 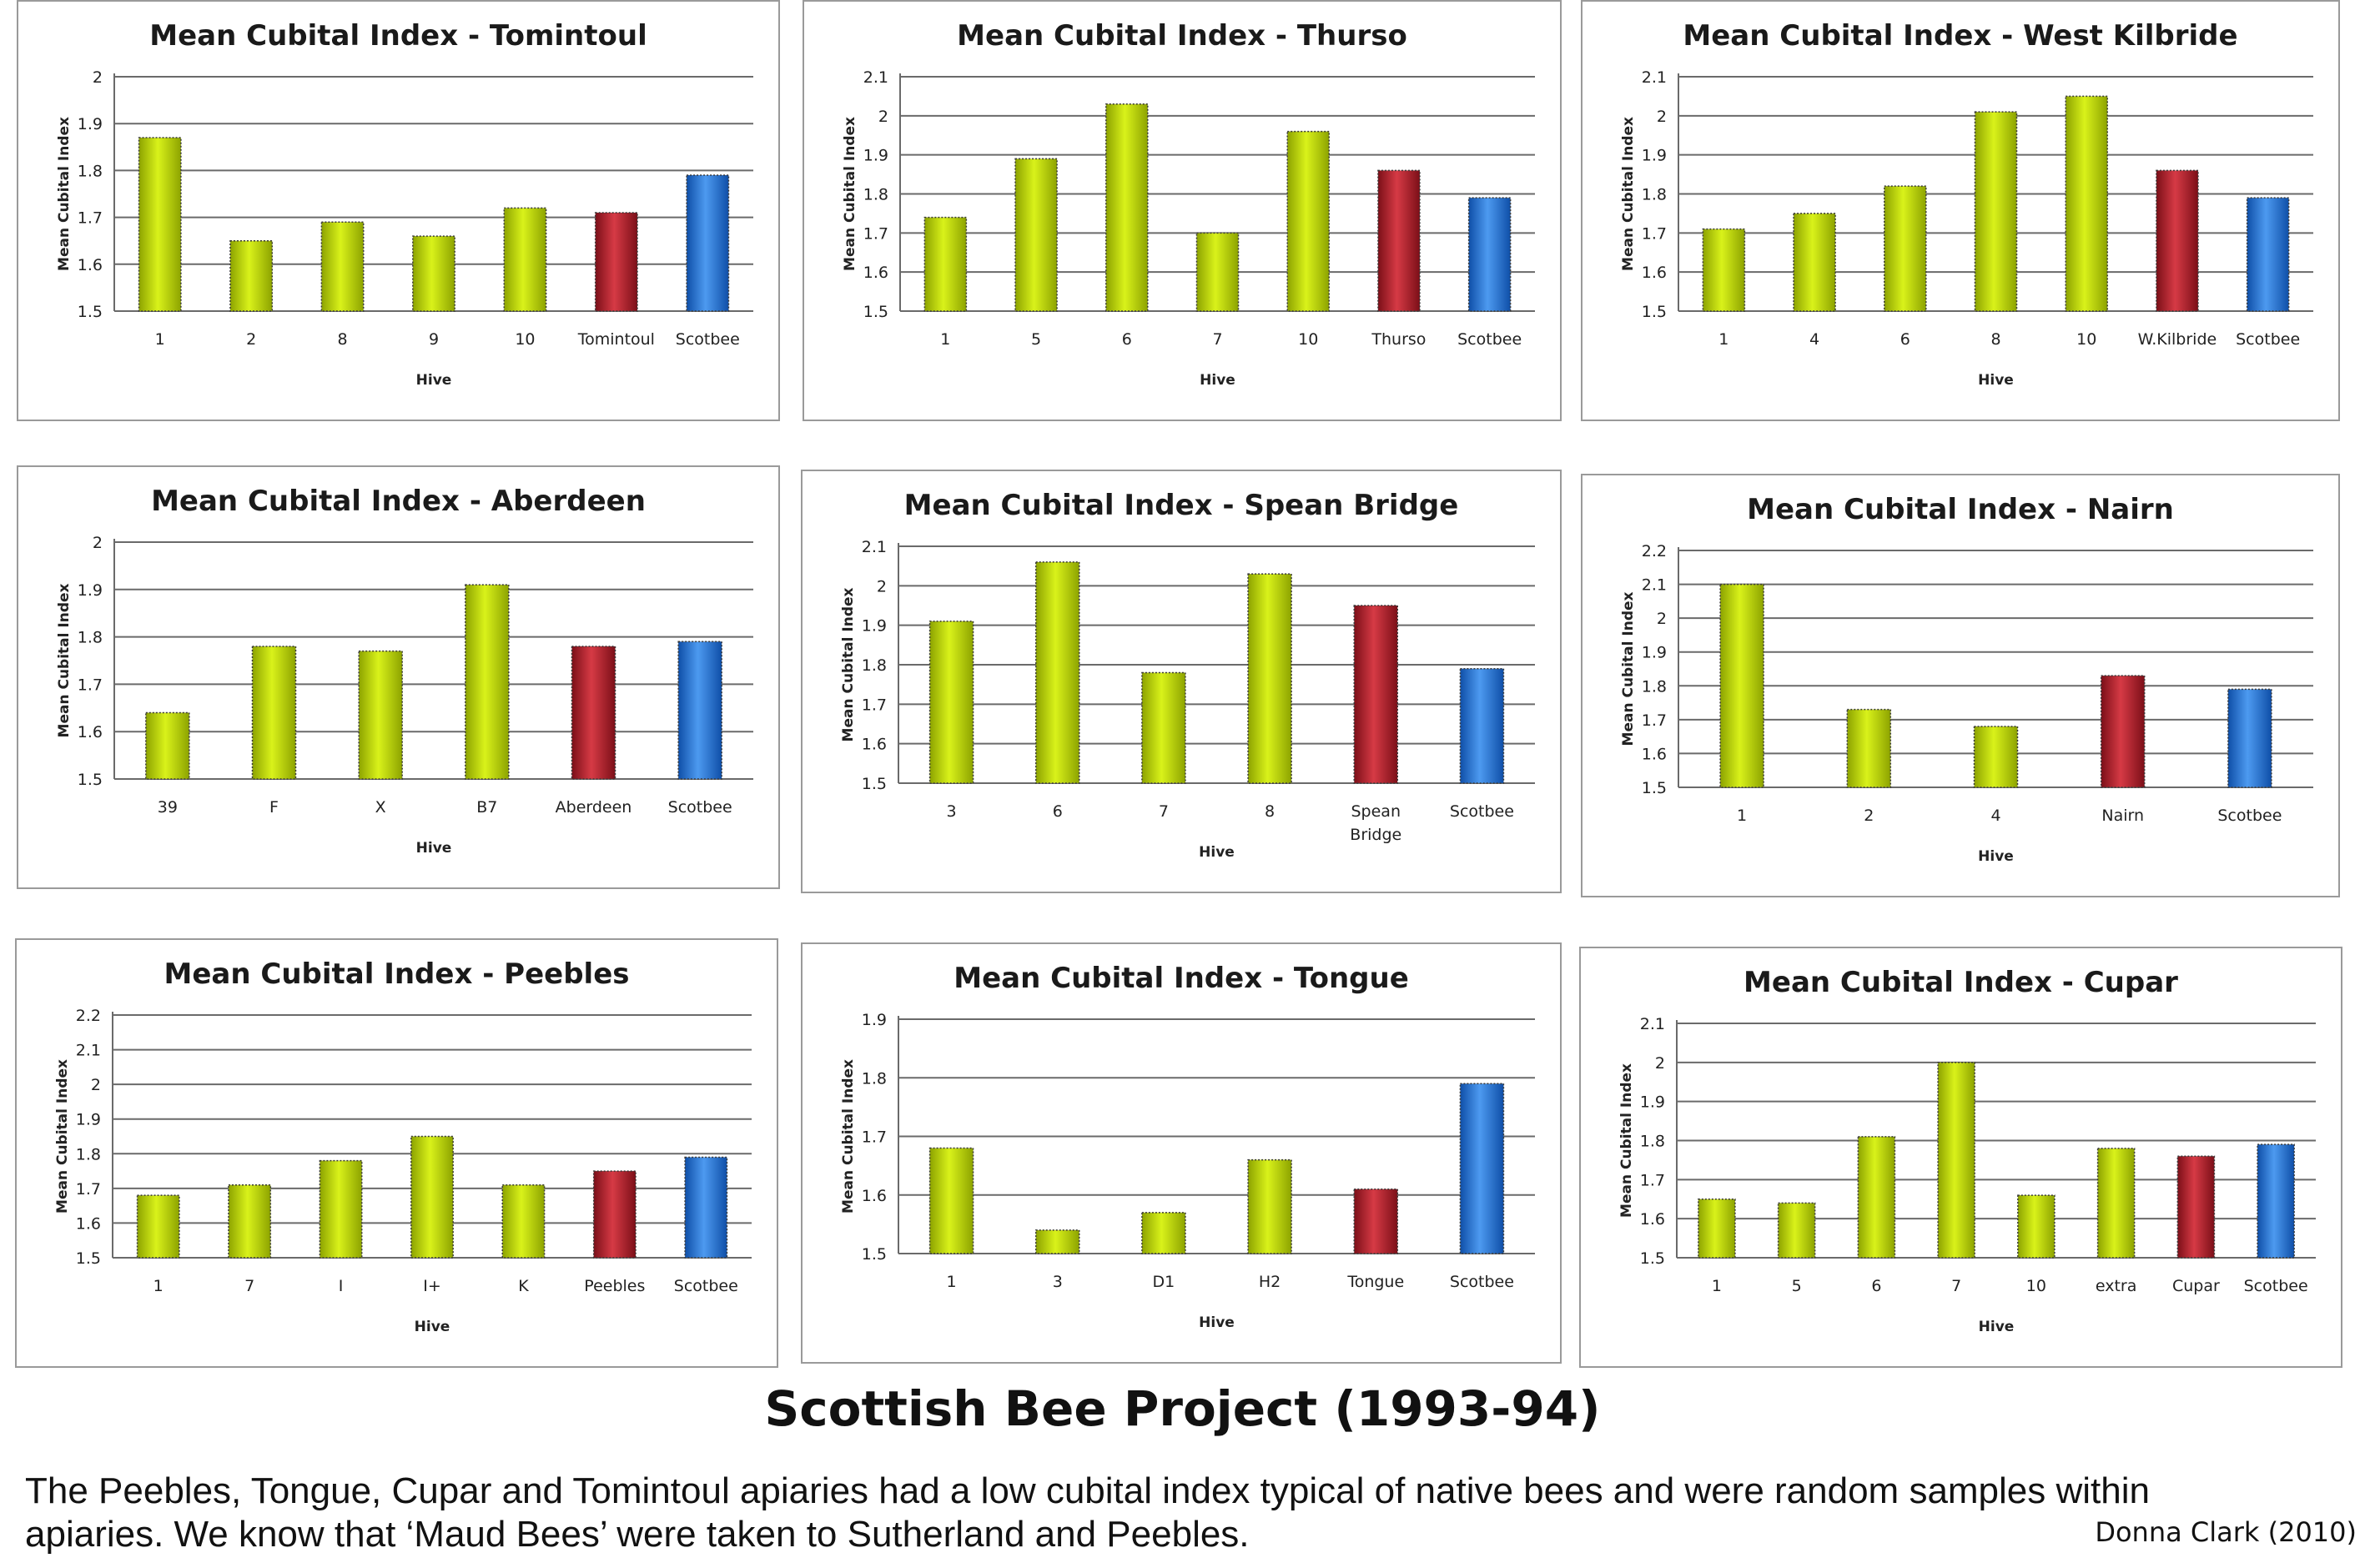 What do you see at coordinates (1960, 36) in the screenshot?
I see `chart-title: Mean Cubital Index - West Kilbride` at bounding box center [1960, 36].